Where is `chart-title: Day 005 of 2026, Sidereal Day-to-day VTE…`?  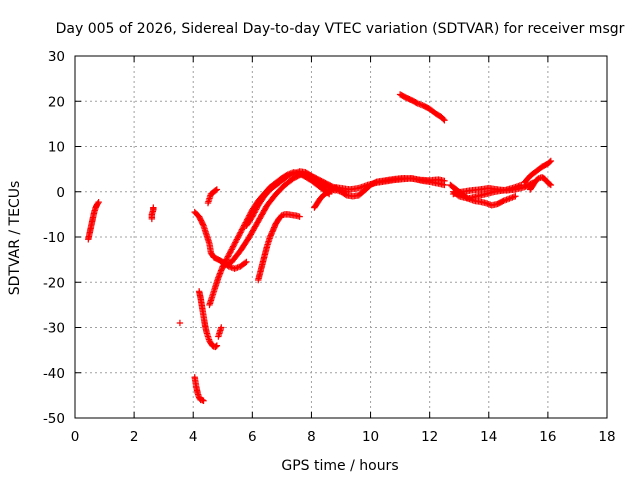 chart-title: Day 005 of 2026, Sidereal Day-to-day VTE… is located at coordinates (340, 29).